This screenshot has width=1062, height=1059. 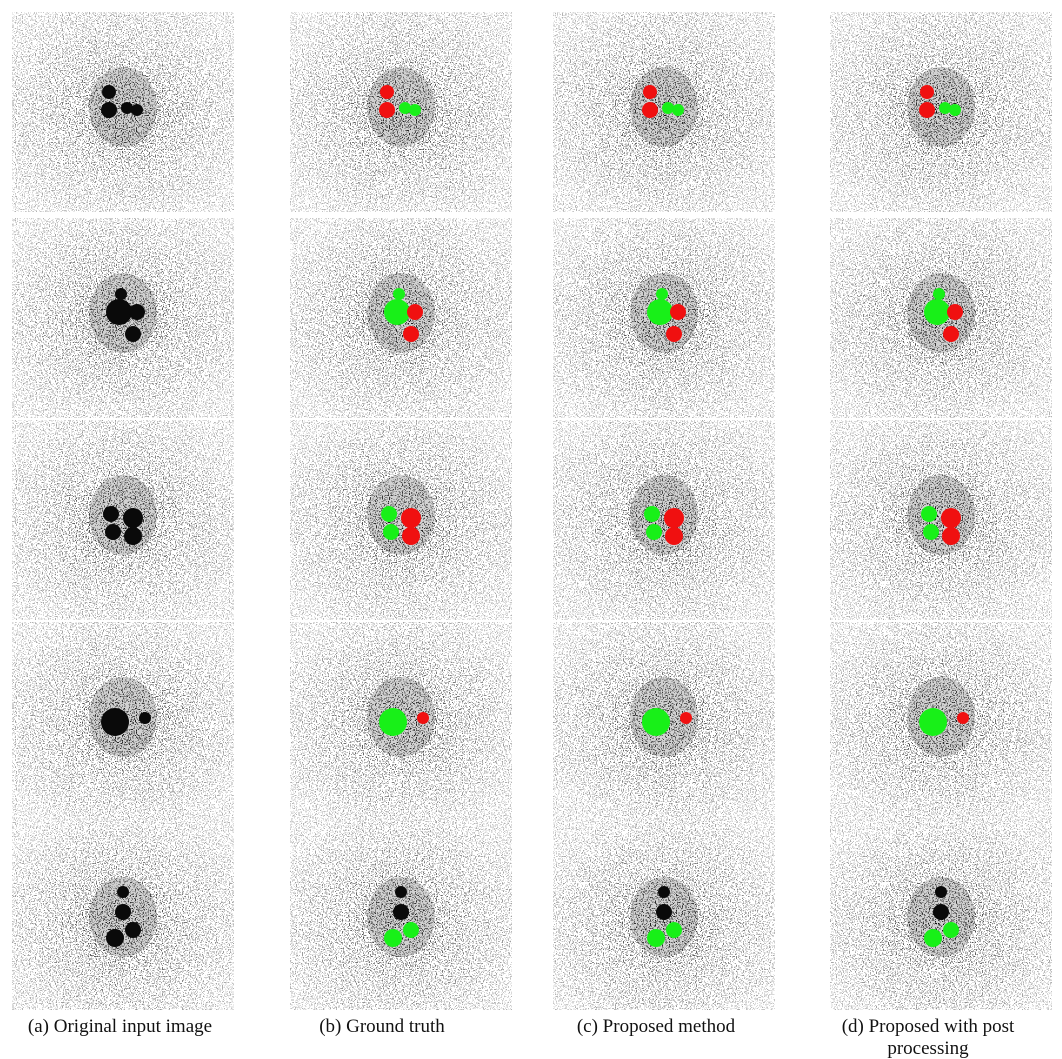 What do you see at coordinates (928, 1037) in the screenshot?
I see `caption: (d) Proposed with post processing` at bounding box center [928, 1037].